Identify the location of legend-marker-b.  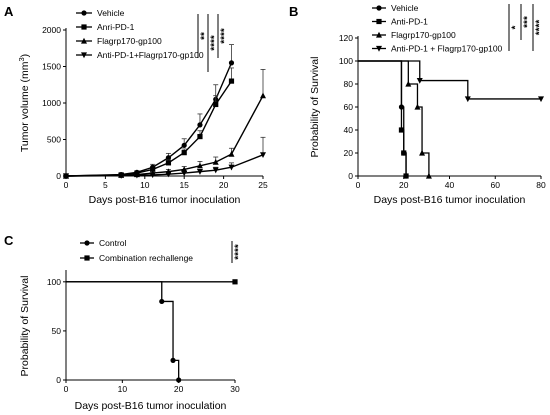
(379, 21).